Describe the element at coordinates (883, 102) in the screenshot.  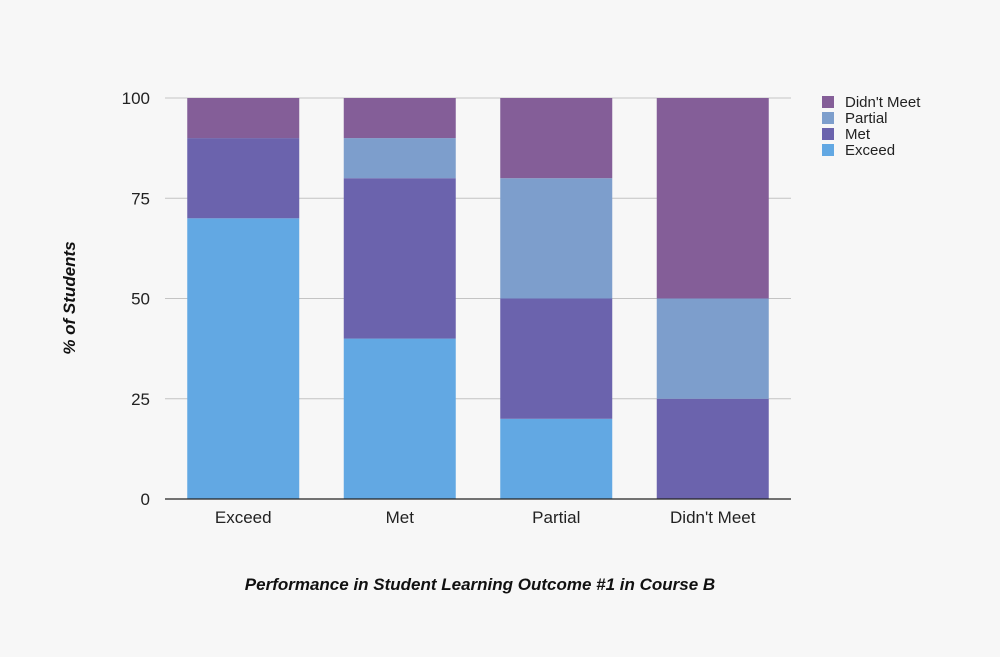
I see `legend-label: Didn't Meet` at that location.